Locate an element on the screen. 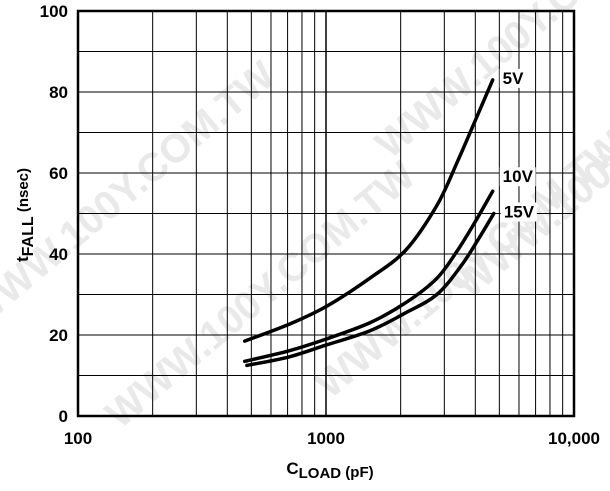 The height and width of the screenshot is (491, 610). y-axis-title: tFALL (nsec) is located at coordinates (25, 215).